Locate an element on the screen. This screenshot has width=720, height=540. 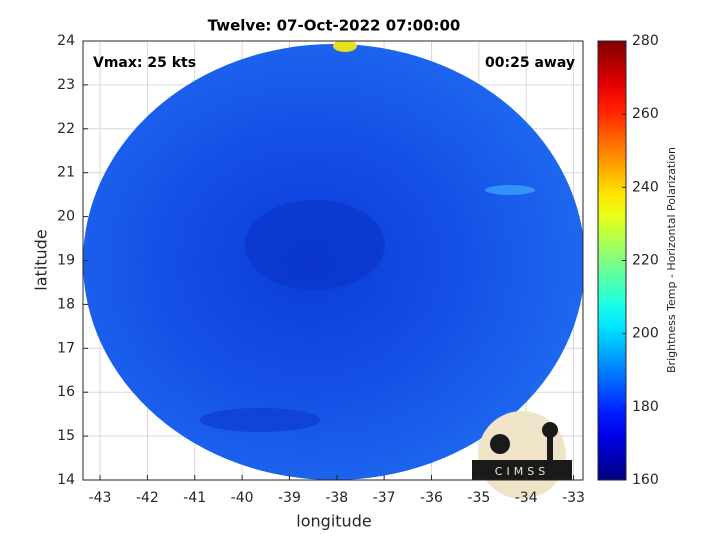
colorbar-tick-label: 180 is located at coordinates (645, 407).